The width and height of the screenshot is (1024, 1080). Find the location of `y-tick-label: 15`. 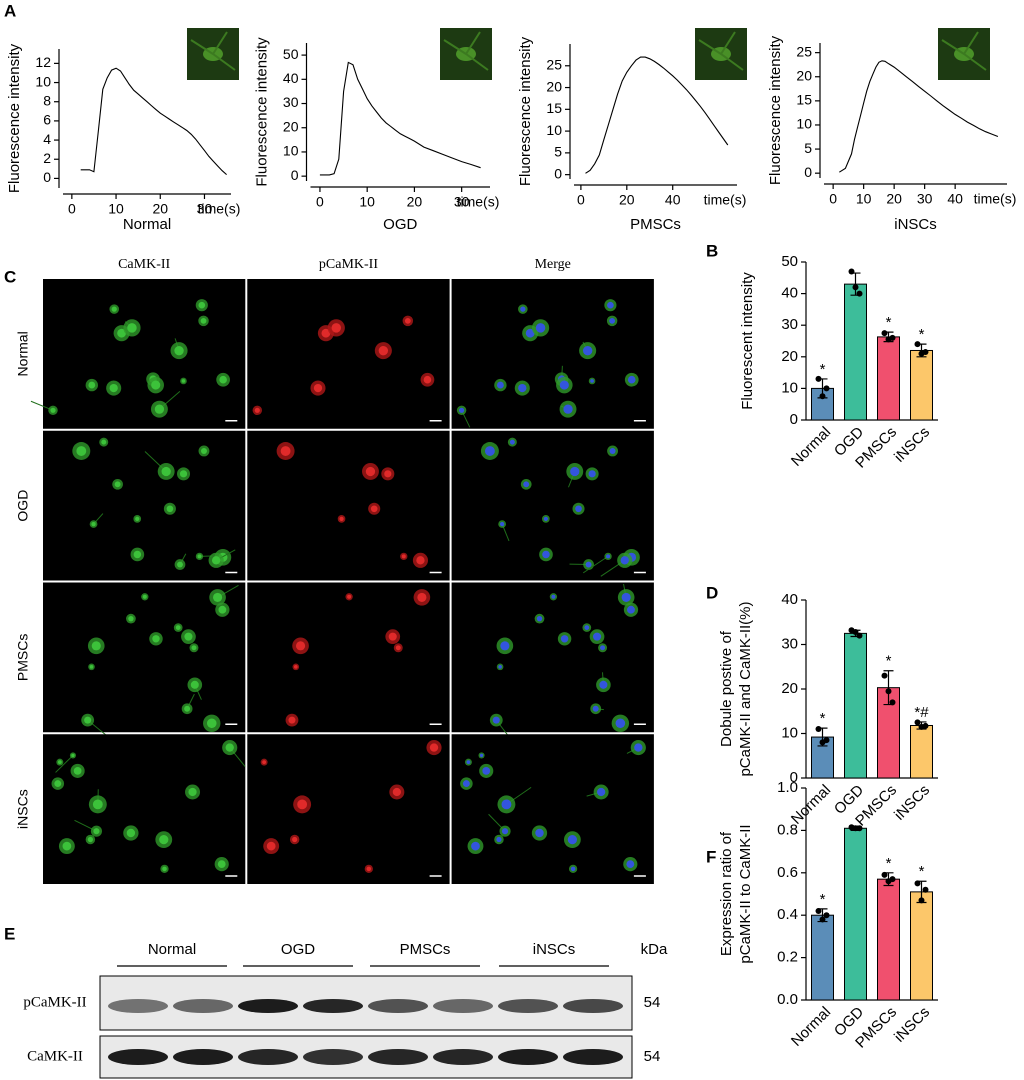

y-tick-label: 15 is located at coordinates (804, 100).